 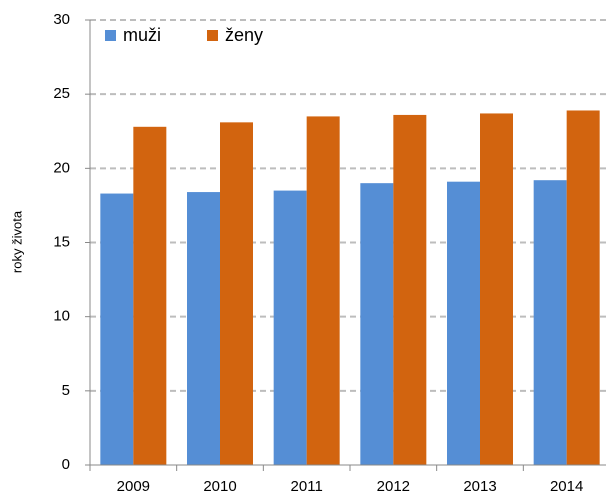 I want to click on y-axis-label: roky života, so click(x=16, y=241).